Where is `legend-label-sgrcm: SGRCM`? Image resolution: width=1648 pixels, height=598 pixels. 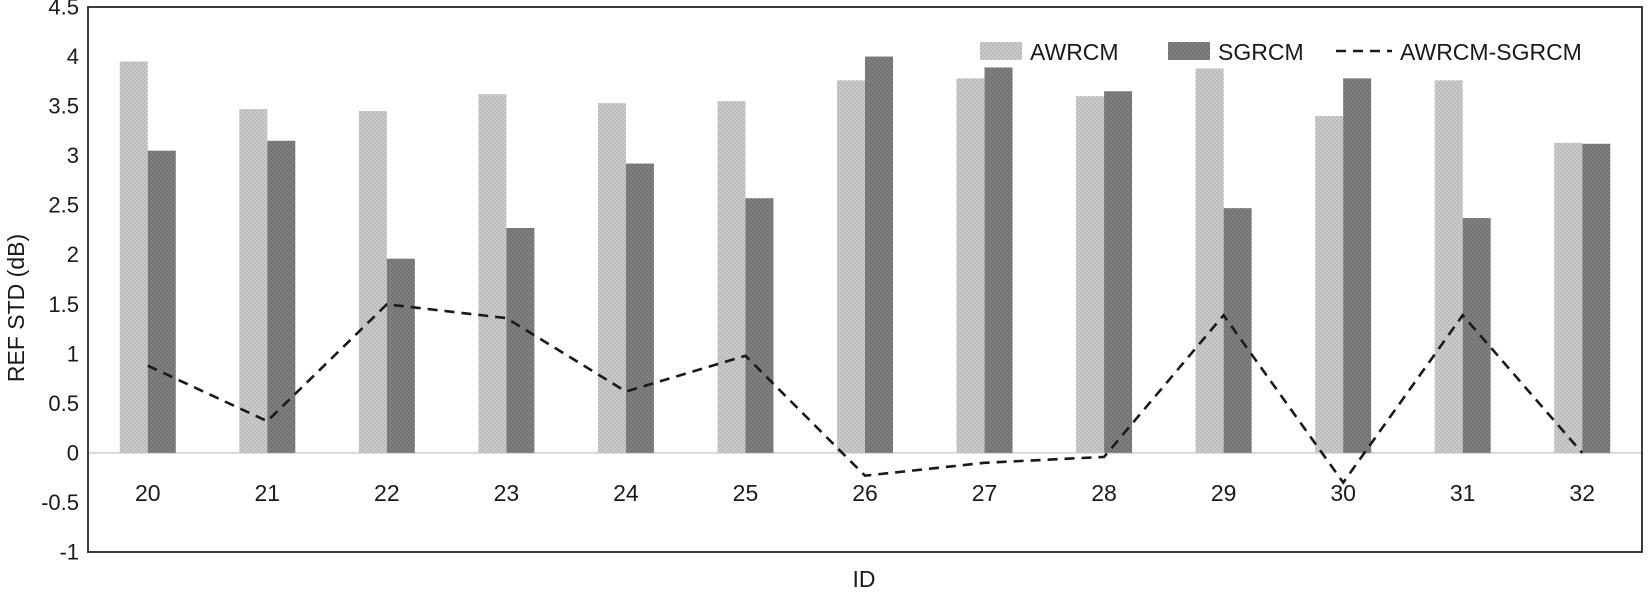 legend-label-sgrcm: SGRCM is located at coordinates (1261, 52).